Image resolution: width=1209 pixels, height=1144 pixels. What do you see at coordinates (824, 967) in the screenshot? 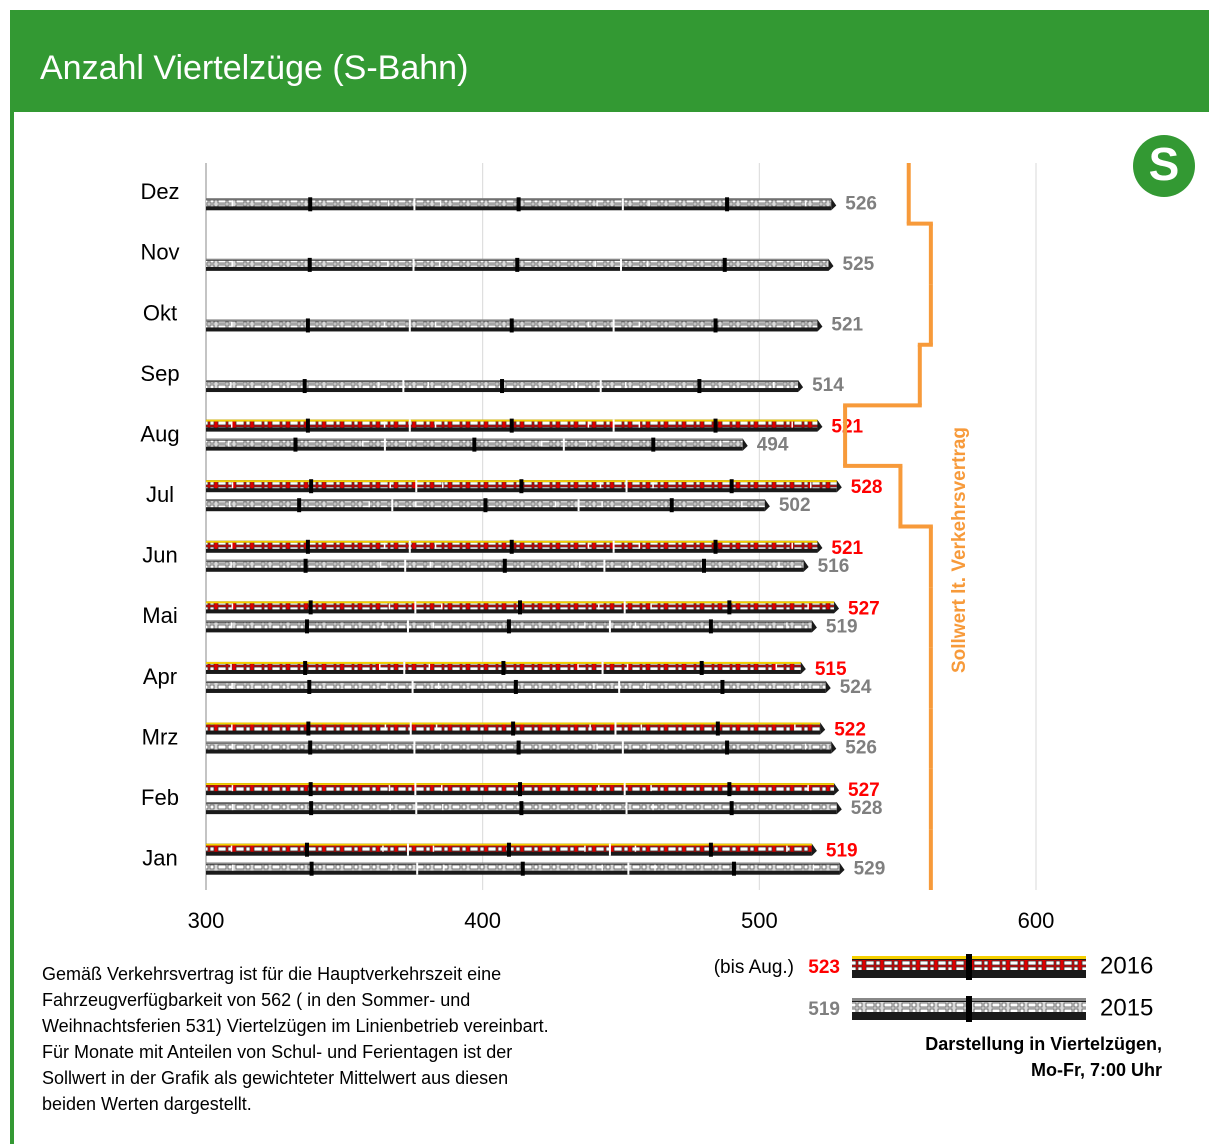
I see `legend-value: 523` at bounding box center [824, 967].